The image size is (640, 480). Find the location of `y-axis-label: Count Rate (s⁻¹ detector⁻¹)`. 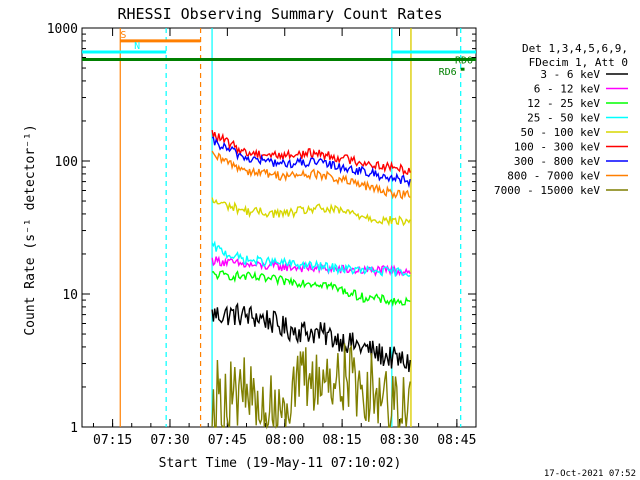

y-axis-label: Count Rate (s⁻¹ detector⁻¹) is located at coordinates (30, 229).